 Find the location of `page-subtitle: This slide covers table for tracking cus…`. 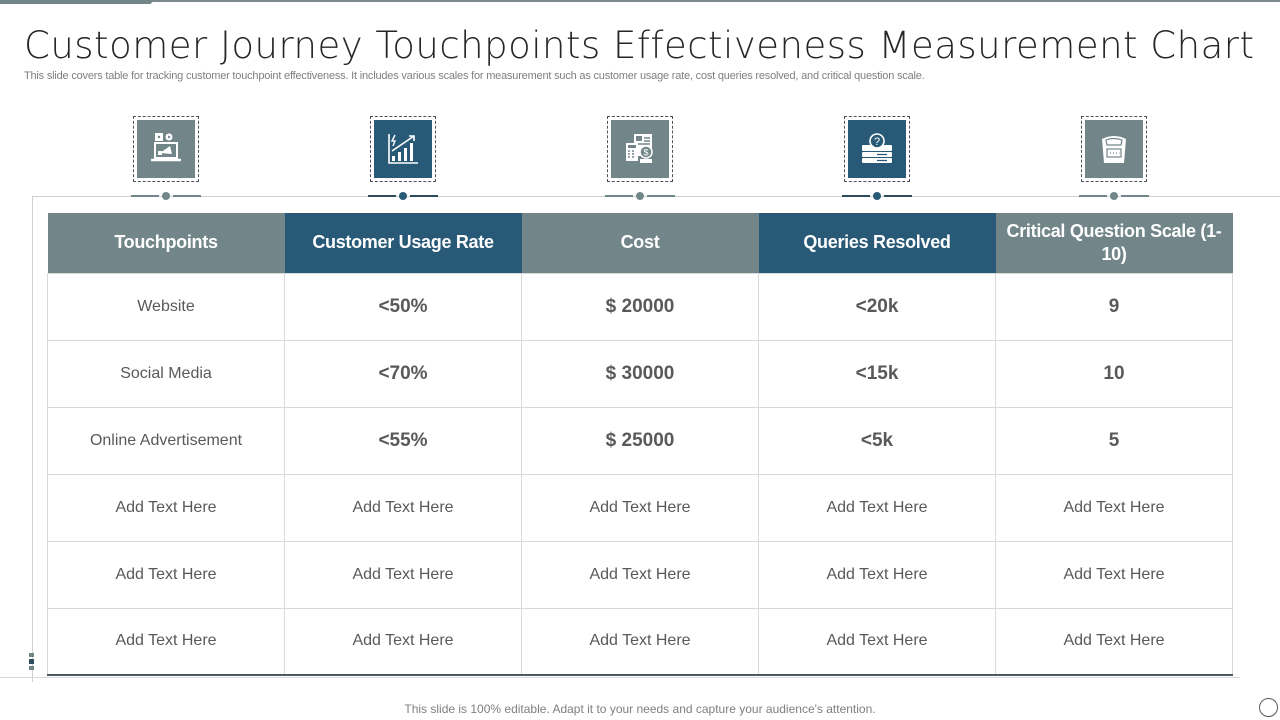

page-subtitle: This slide covers table for tracking cus… is located at coordinates (474, 76).